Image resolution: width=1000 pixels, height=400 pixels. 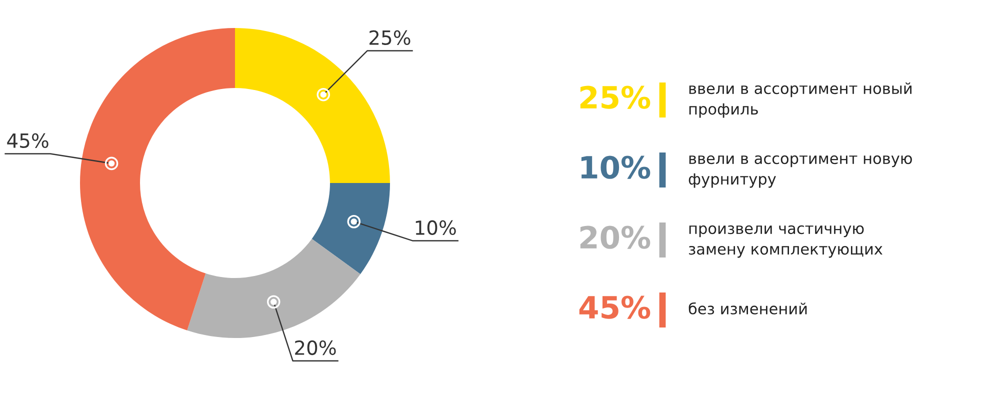 What do you see at coordinates (390, 38) in the screenshot?
I see `data-label: 25%` at bounding box center [390, 38].